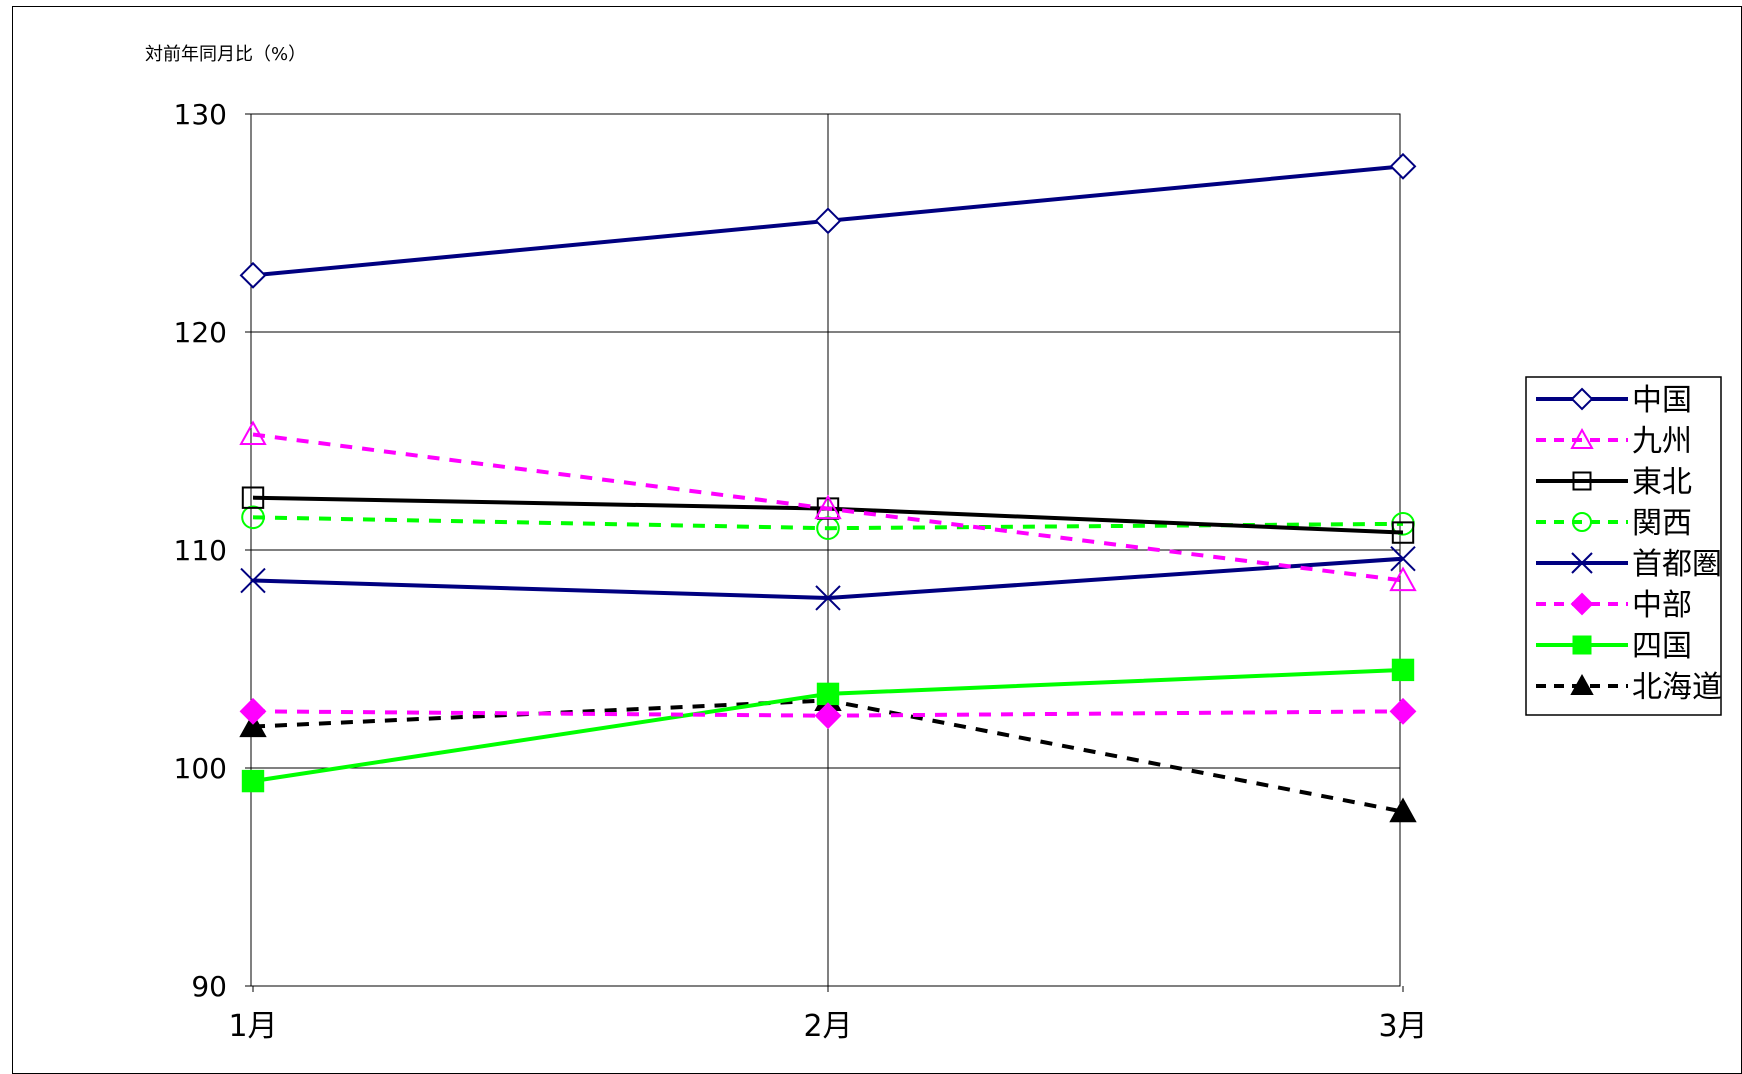  What do you see at coordinates (1614, 646) in the screenshot?
I see `legend-item: 四国` at bounding box center [1614, 646].